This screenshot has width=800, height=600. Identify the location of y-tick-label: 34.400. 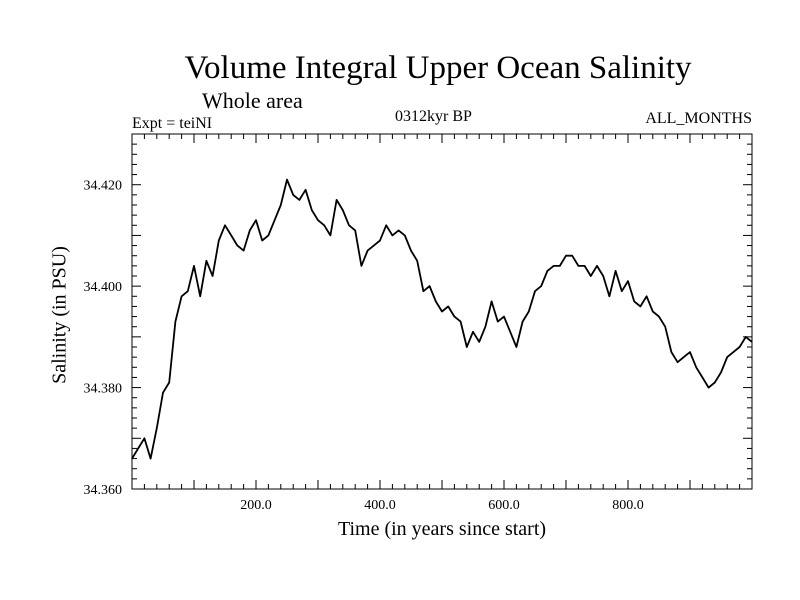
(103, 287).